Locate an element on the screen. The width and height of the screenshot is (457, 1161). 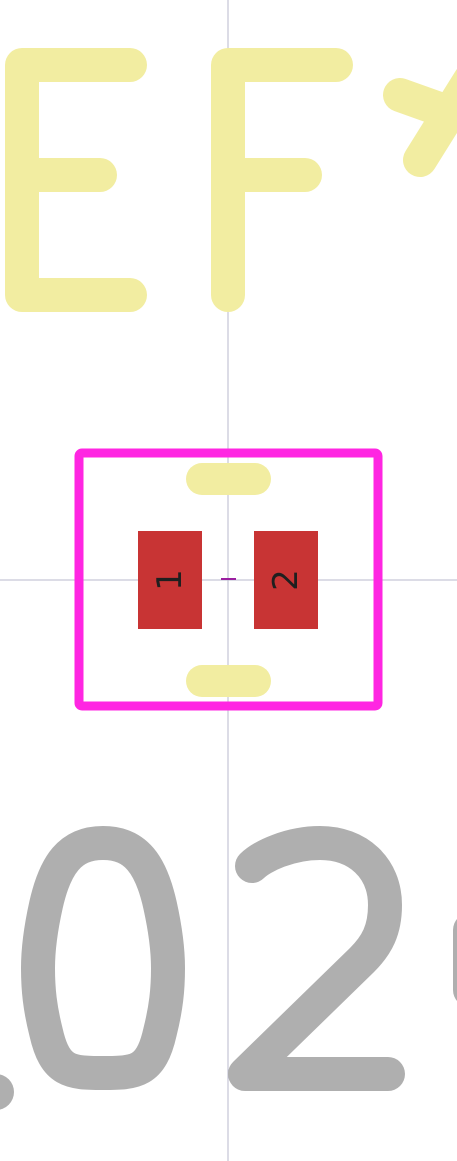
ref-glyph-f is located at coordinates (282, 180).